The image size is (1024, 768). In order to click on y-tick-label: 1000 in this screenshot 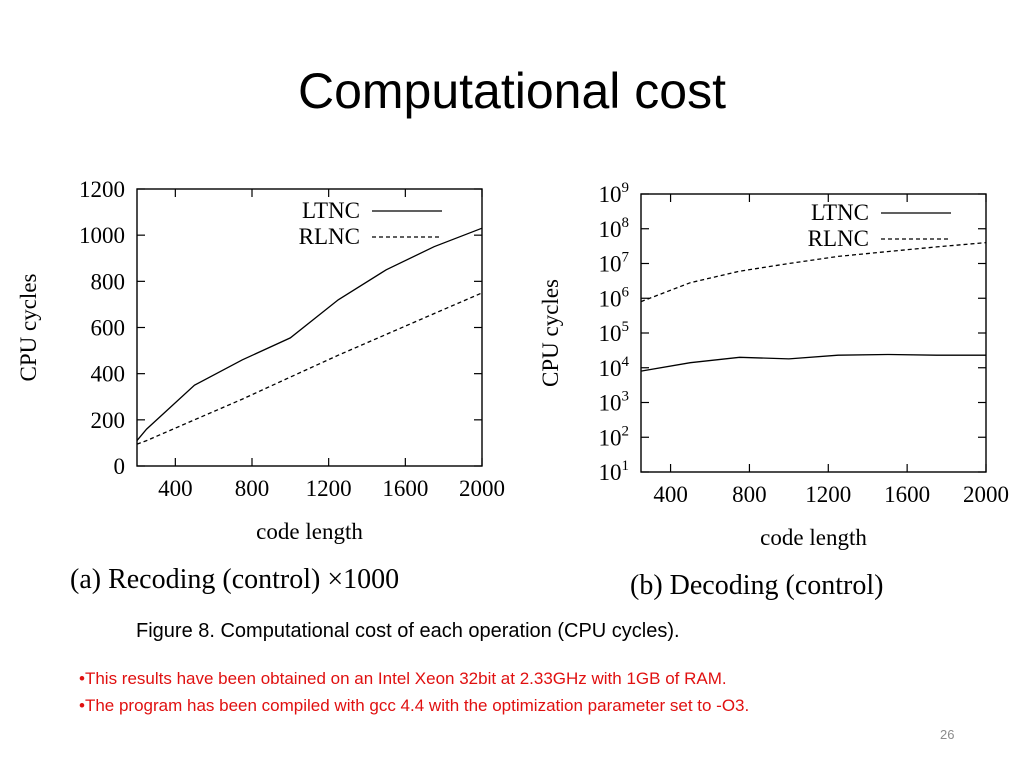, I will do `click(102, 235)`.